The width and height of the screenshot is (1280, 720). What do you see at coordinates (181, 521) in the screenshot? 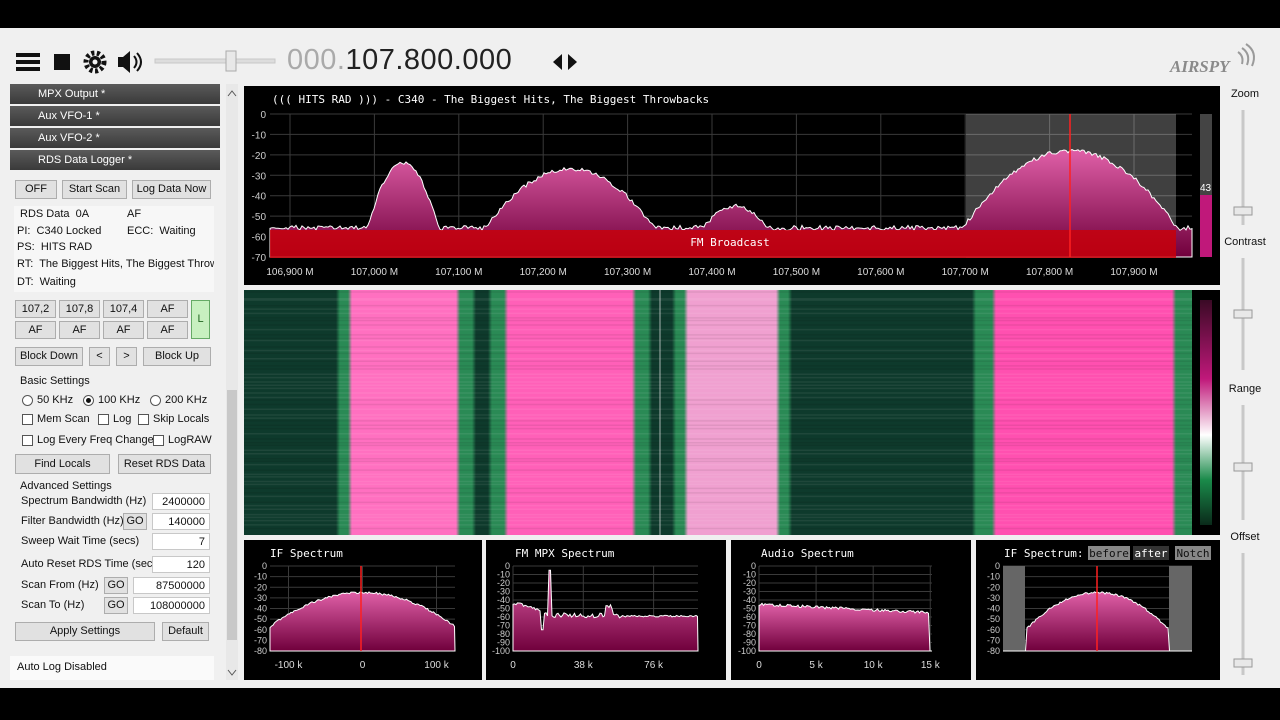
I see `setting-input: 140000` at bounding box center [181, 521].